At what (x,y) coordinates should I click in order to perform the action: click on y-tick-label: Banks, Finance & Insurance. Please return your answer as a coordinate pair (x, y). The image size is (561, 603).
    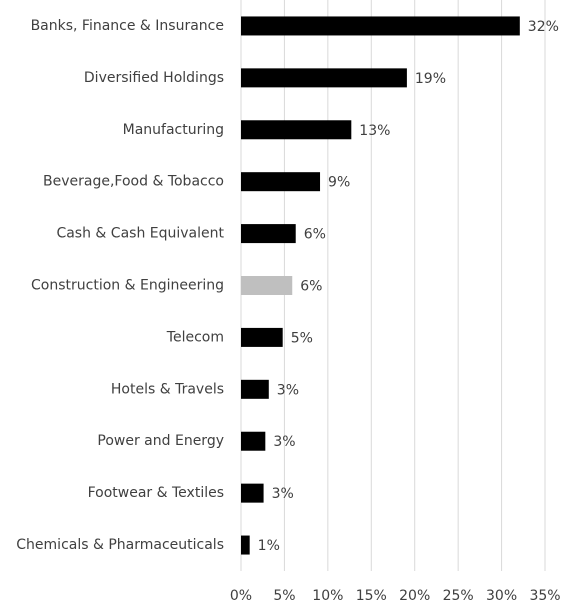
    Looking at the image, I should click on (127, 26).